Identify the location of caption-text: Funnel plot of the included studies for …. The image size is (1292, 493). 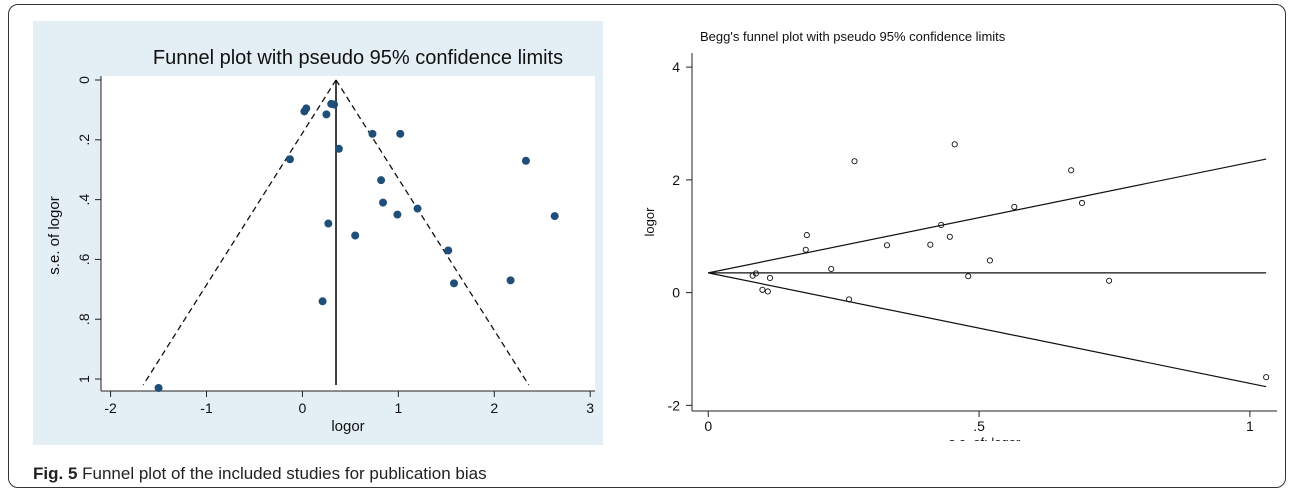
(282, 473).